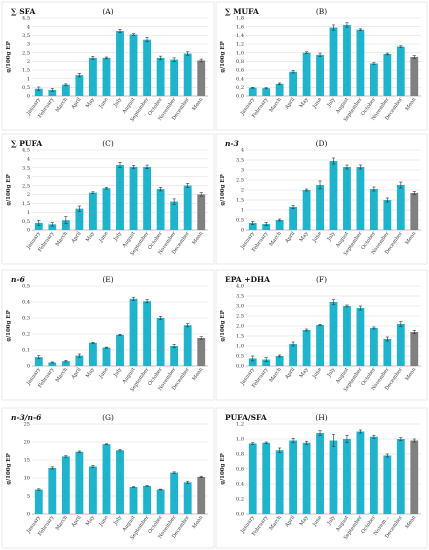 The height and width of the screenshot is (550, 429). What do you see at coordinates (28, 27) in the screenshot?
I see `y-tick-label: 4` at bounding box center [28, 27].